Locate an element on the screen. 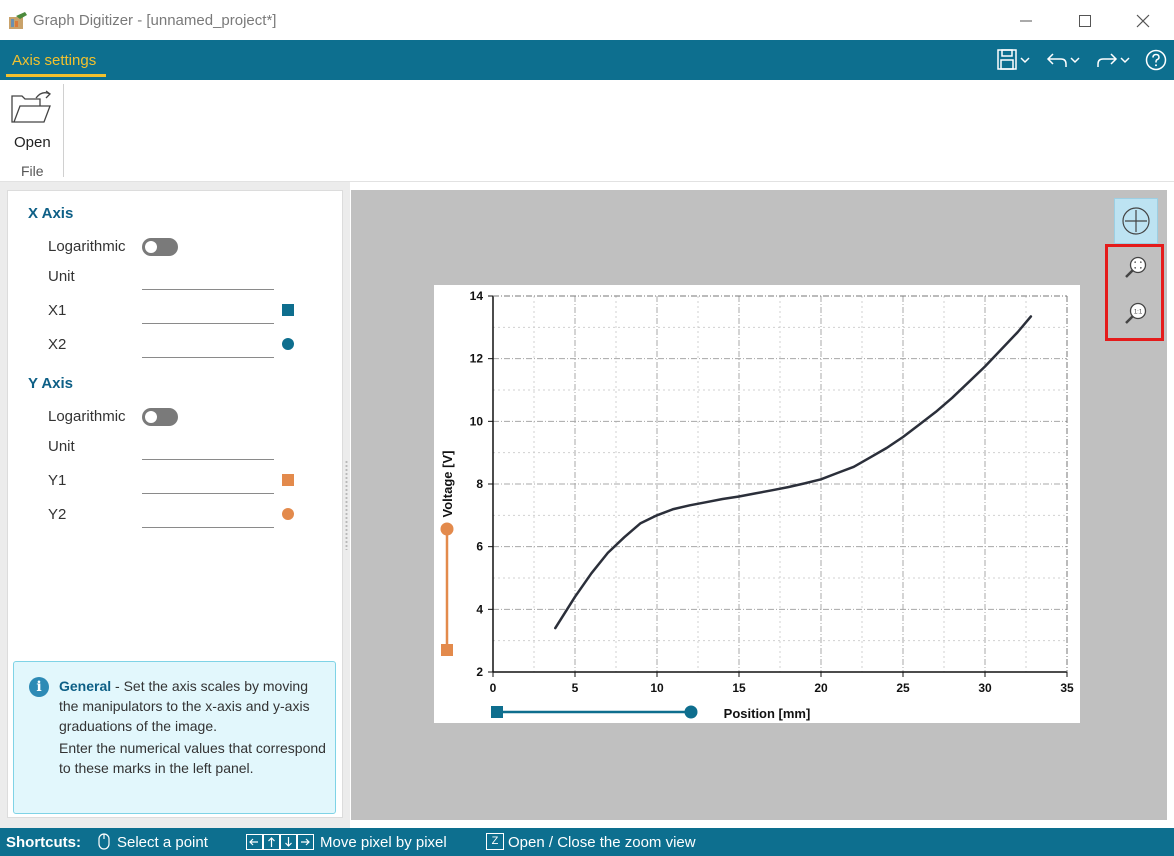 Image resolution: width=1174 pixels, height=856 pixels. save-icon is located at coordinates (1013, 59).